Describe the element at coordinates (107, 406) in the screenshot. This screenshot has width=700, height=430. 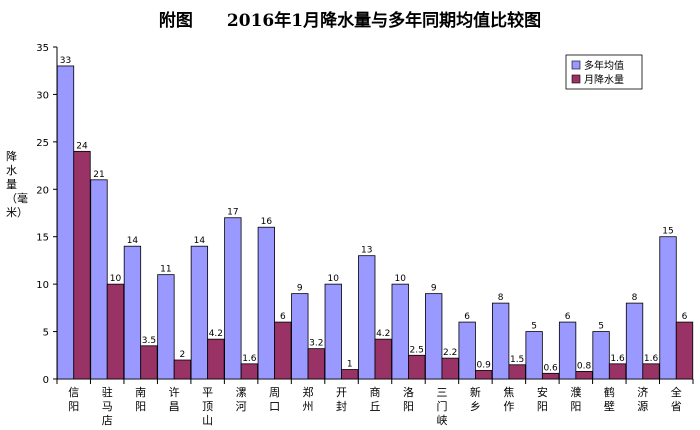
I see `x-tick-label: 驻马店` at that location.